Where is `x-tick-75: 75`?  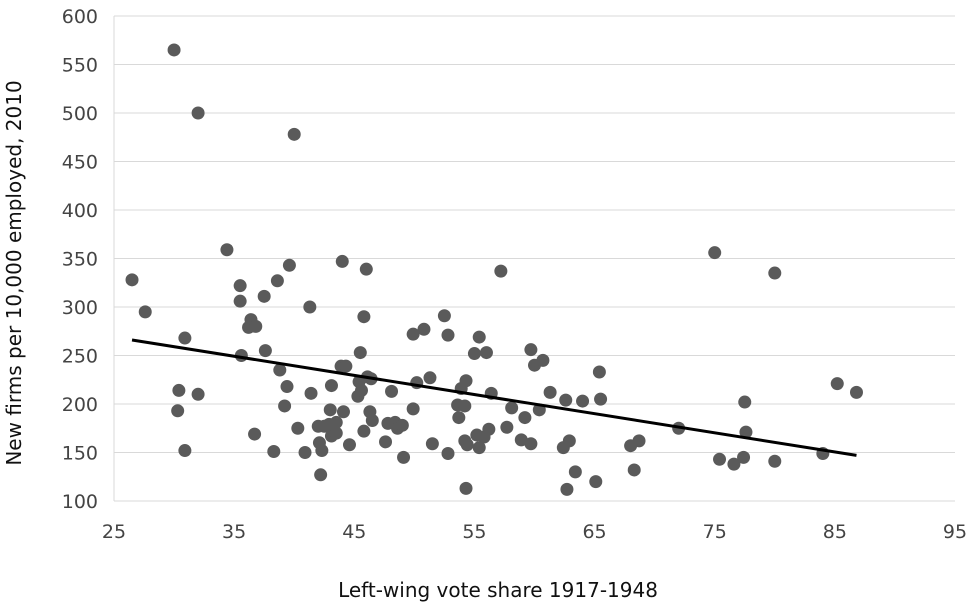 x-tick-75: 75 is located at coordinates (715, 532).